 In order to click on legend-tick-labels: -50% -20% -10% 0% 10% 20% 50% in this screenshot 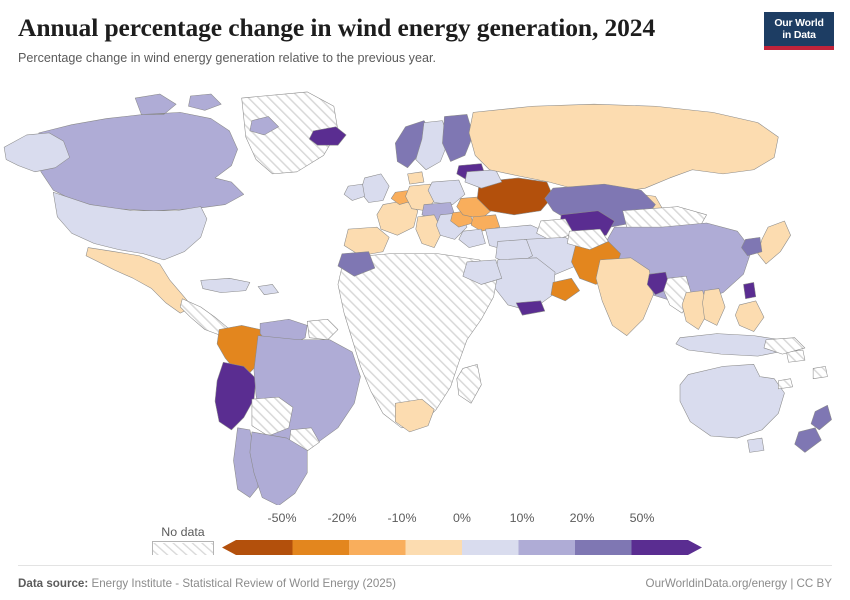, I will do `click(462, 519)`.